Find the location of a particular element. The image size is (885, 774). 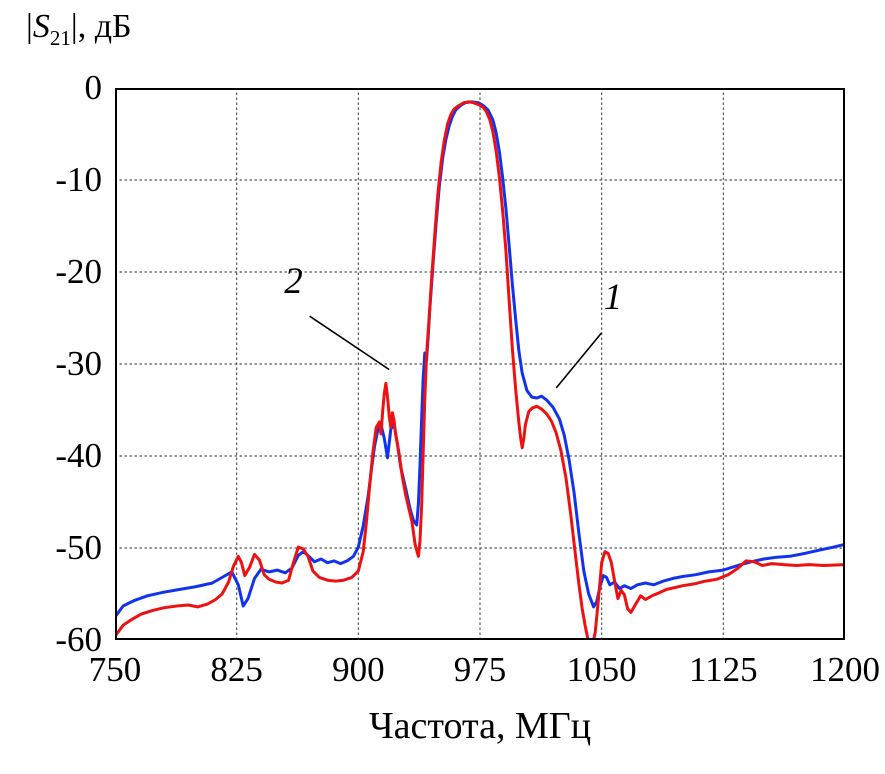

annotation-1-leader-line is located at coordinates (579, 360).